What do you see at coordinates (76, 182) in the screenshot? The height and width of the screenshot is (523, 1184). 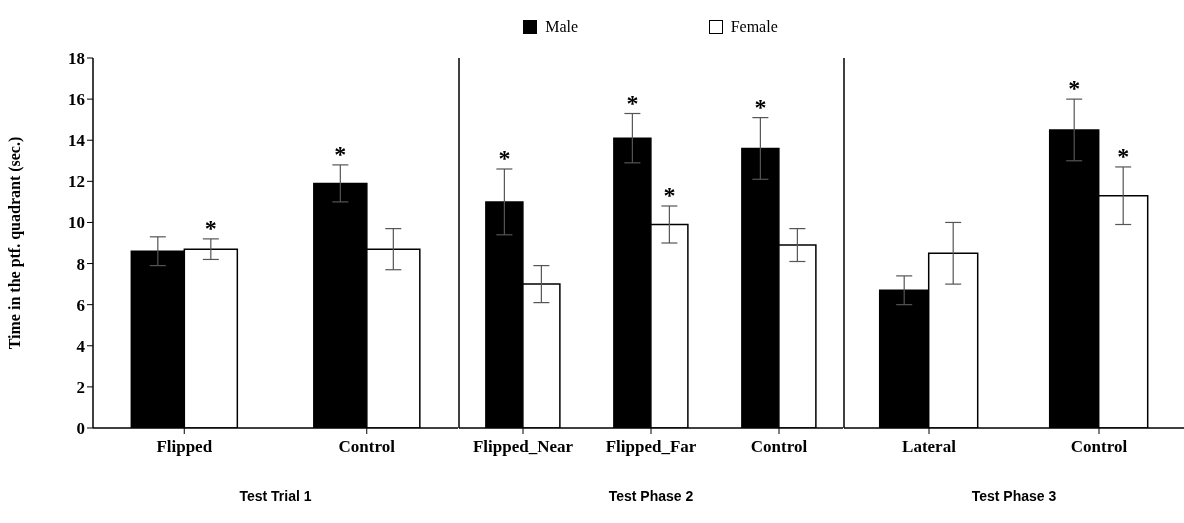 I see `y-tick-label: 12` at bounding box center [76, 182].